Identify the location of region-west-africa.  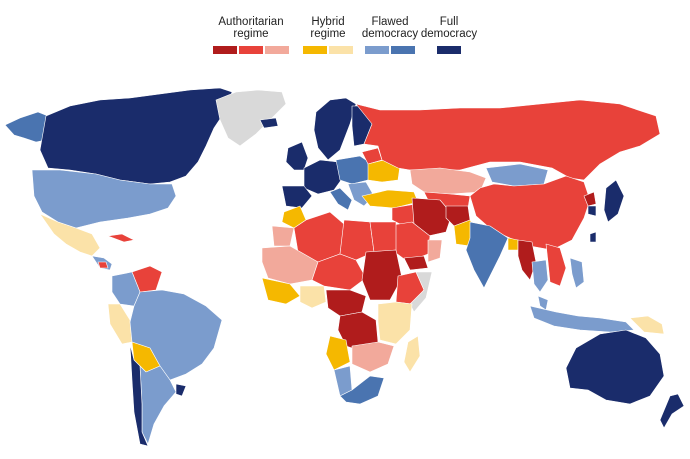
(281, 291).